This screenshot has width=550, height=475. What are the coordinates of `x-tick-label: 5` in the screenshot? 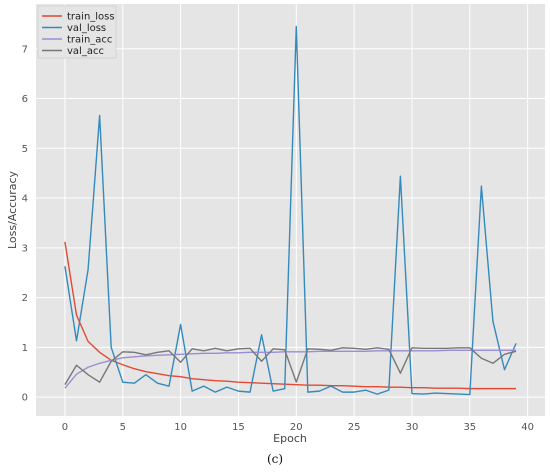 It's located at (123, 427).